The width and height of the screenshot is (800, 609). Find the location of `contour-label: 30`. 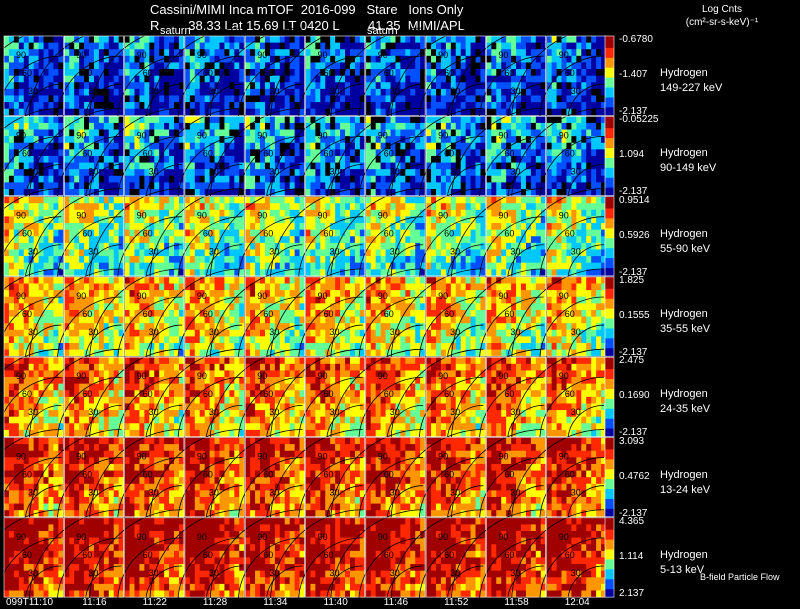

contour-label: 30 is located at coordinates (335, 91).